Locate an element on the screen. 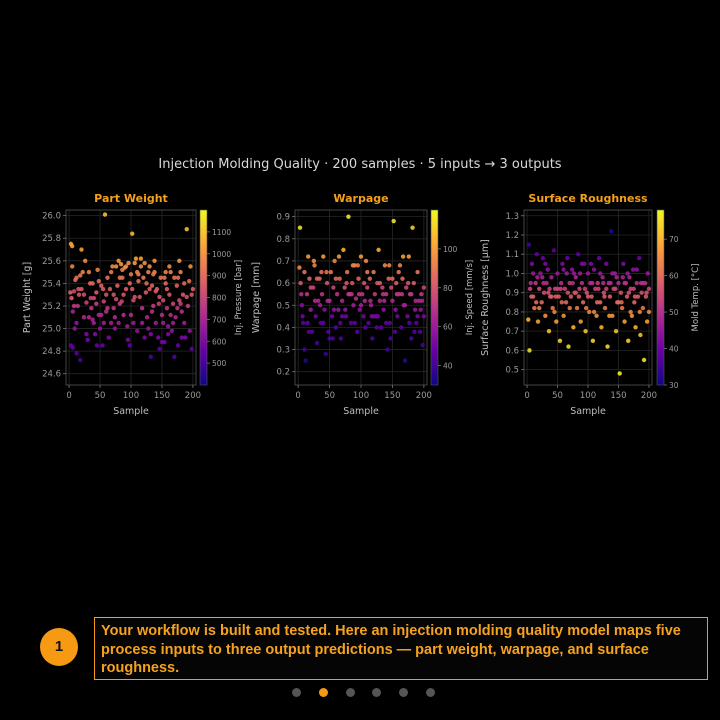 Image resolution: width=720 pixels, height=720 pixels. colorbar-tick-label: 600 is located at coordinates (219, 341).